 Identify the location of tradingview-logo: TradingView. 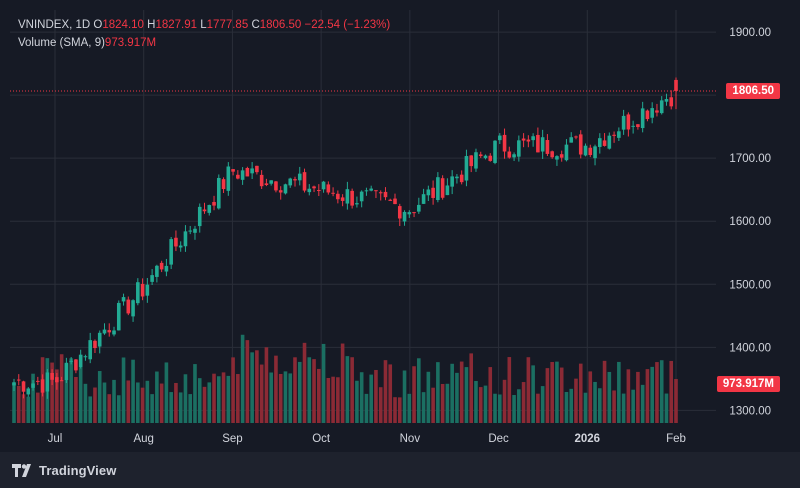
(64, 470).